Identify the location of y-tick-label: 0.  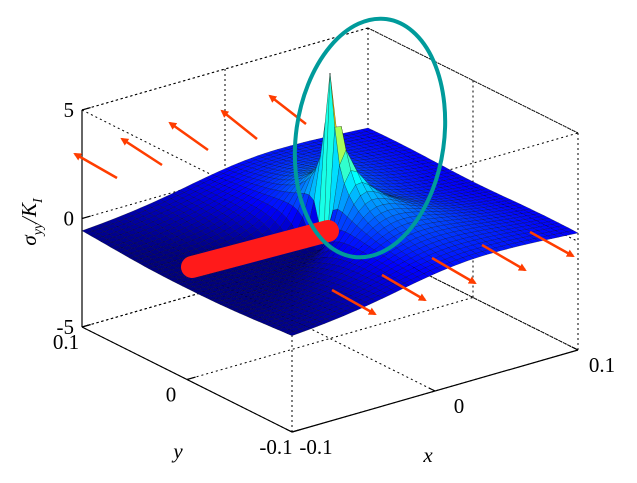
(171, 395).